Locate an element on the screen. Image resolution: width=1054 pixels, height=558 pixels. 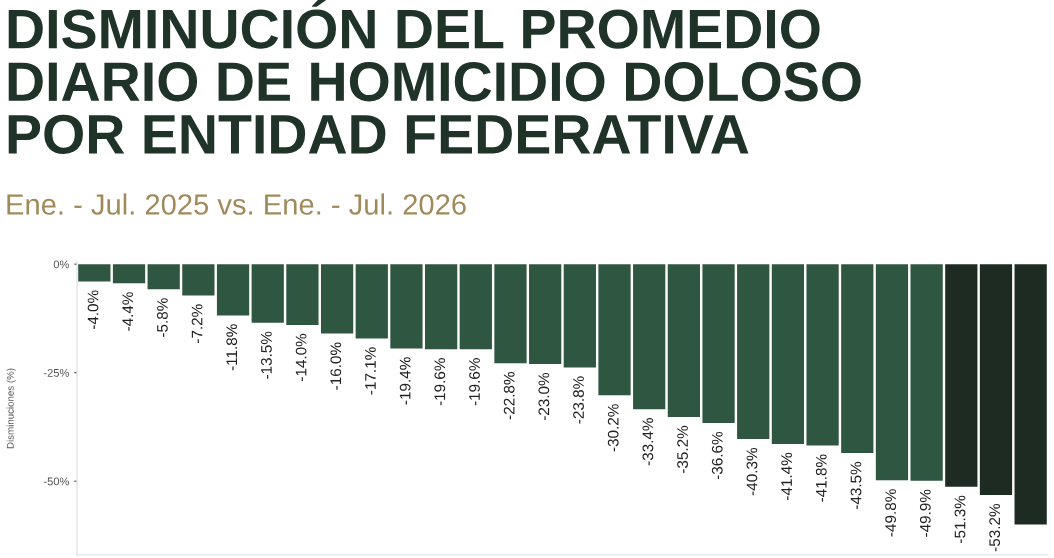
data-label: -5.8% is located at coordinates (162, 317).